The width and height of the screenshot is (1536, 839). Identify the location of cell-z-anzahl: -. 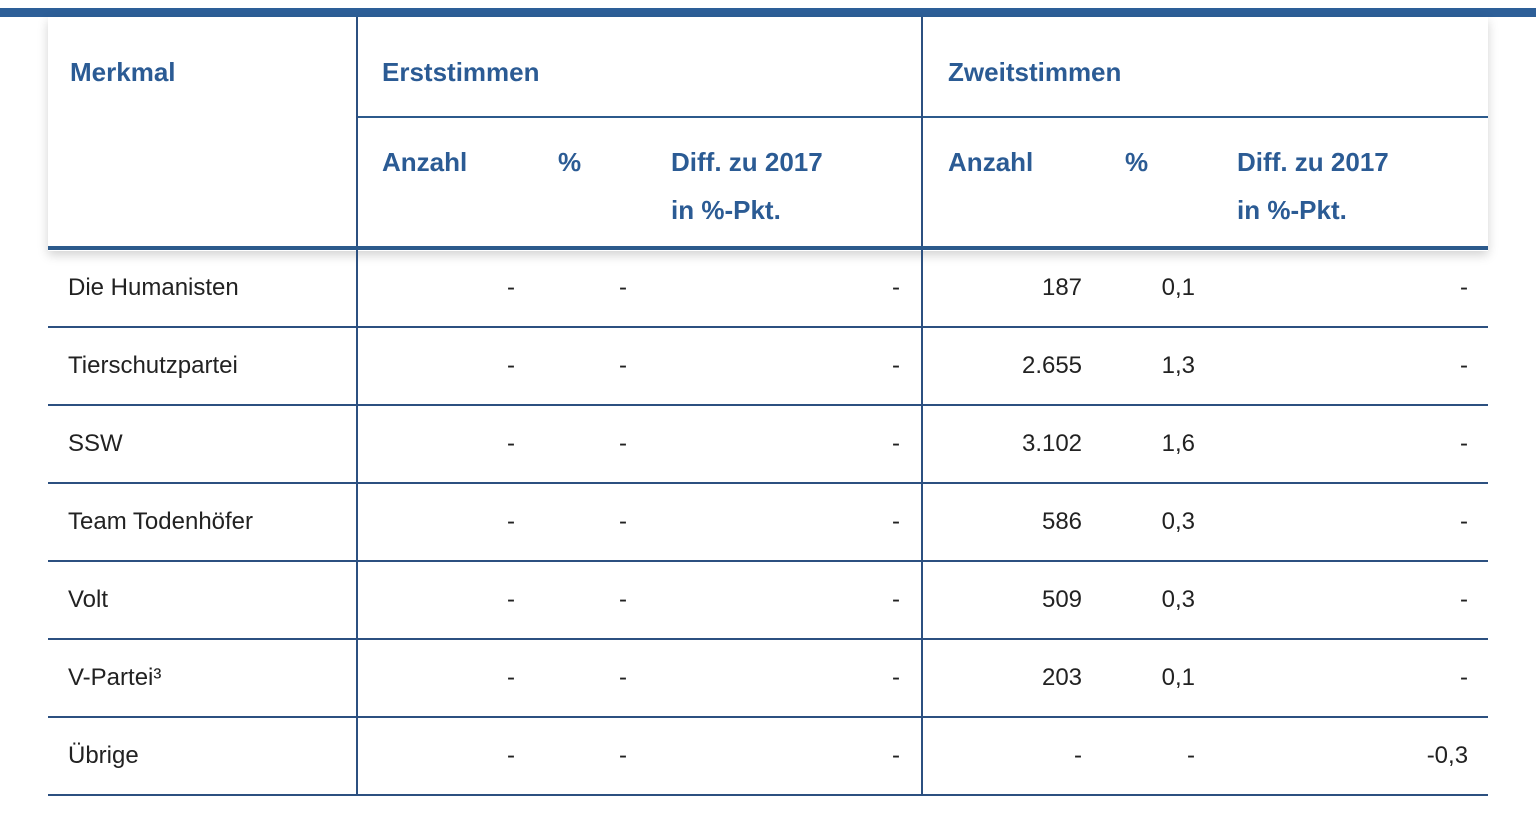
(1009, 756).